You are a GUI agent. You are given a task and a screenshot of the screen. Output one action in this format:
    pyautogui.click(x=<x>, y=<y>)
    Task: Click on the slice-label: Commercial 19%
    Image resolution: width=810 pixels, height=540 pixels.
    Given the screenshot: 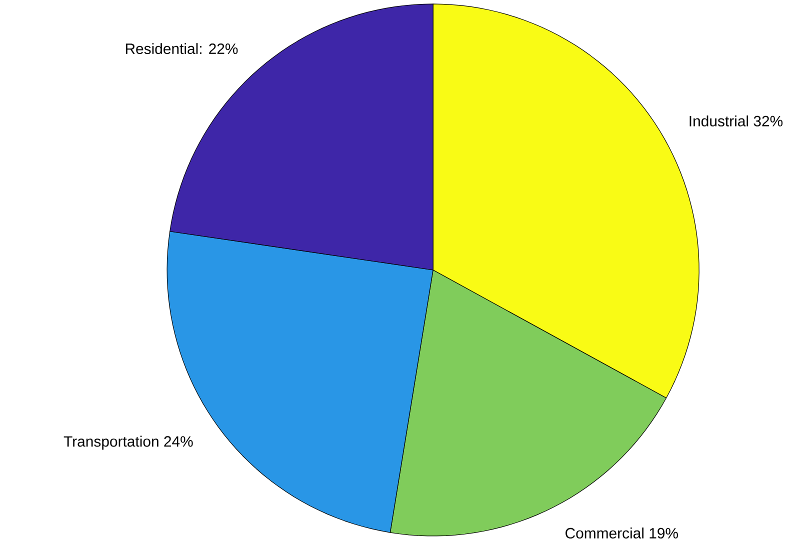 What is the action you would take?
    pyautogui.click(x=622, y=533)
    